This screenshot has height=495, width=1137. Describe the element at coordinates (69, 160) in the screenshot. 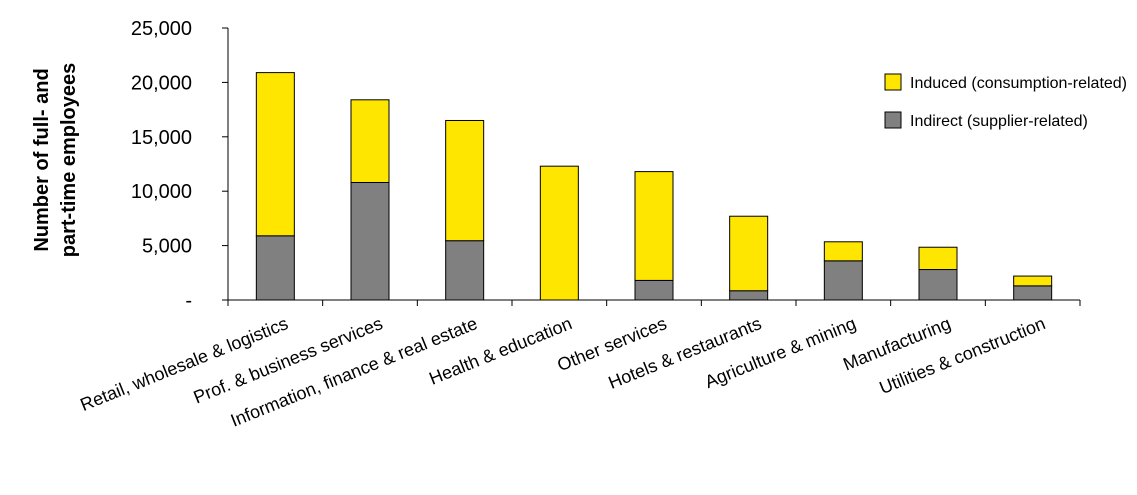

I see `y-axis-label-line-2: part-time employees` at that location.